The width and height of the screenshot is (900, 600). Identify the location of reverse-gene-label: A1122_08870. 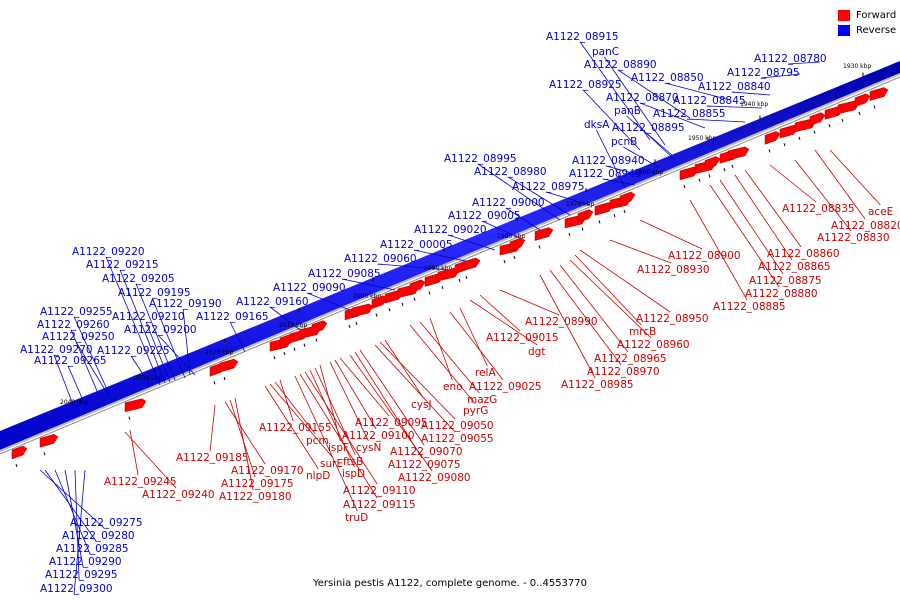
(642, 98).